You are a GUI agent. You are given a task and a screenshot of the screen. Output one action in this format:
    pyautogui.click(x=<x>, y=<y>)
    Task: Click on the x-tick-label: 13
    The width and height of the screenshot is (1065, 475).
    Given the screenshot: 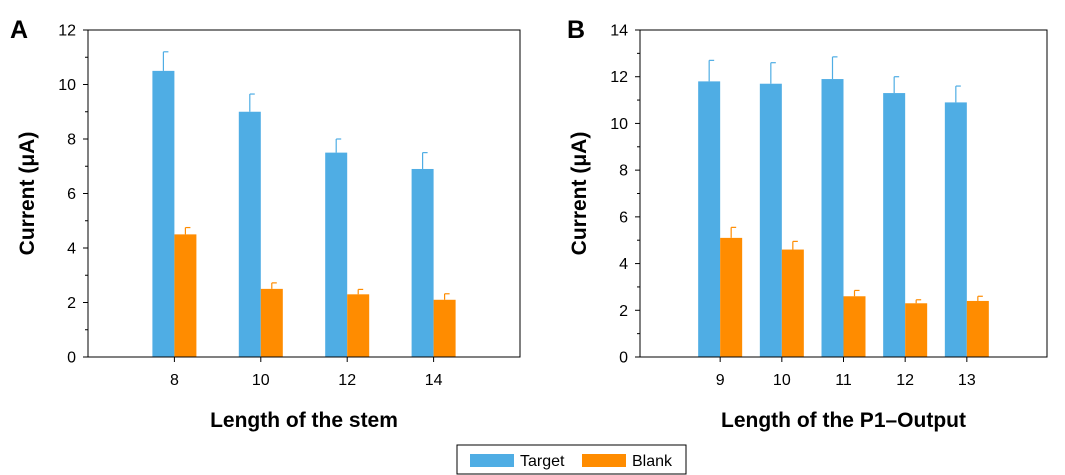 What is the action you would take?
    pyautogui.click(x=967, y=380)
    